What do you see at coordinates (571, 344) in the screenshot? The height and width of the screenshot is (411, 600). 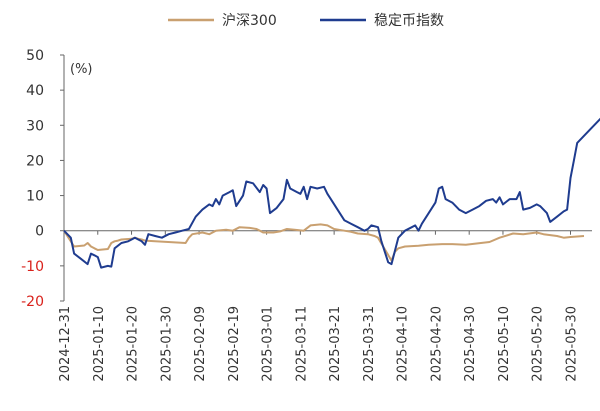 I see `x-tick-label: 2025-05-30` at bounding box center [571, 344].